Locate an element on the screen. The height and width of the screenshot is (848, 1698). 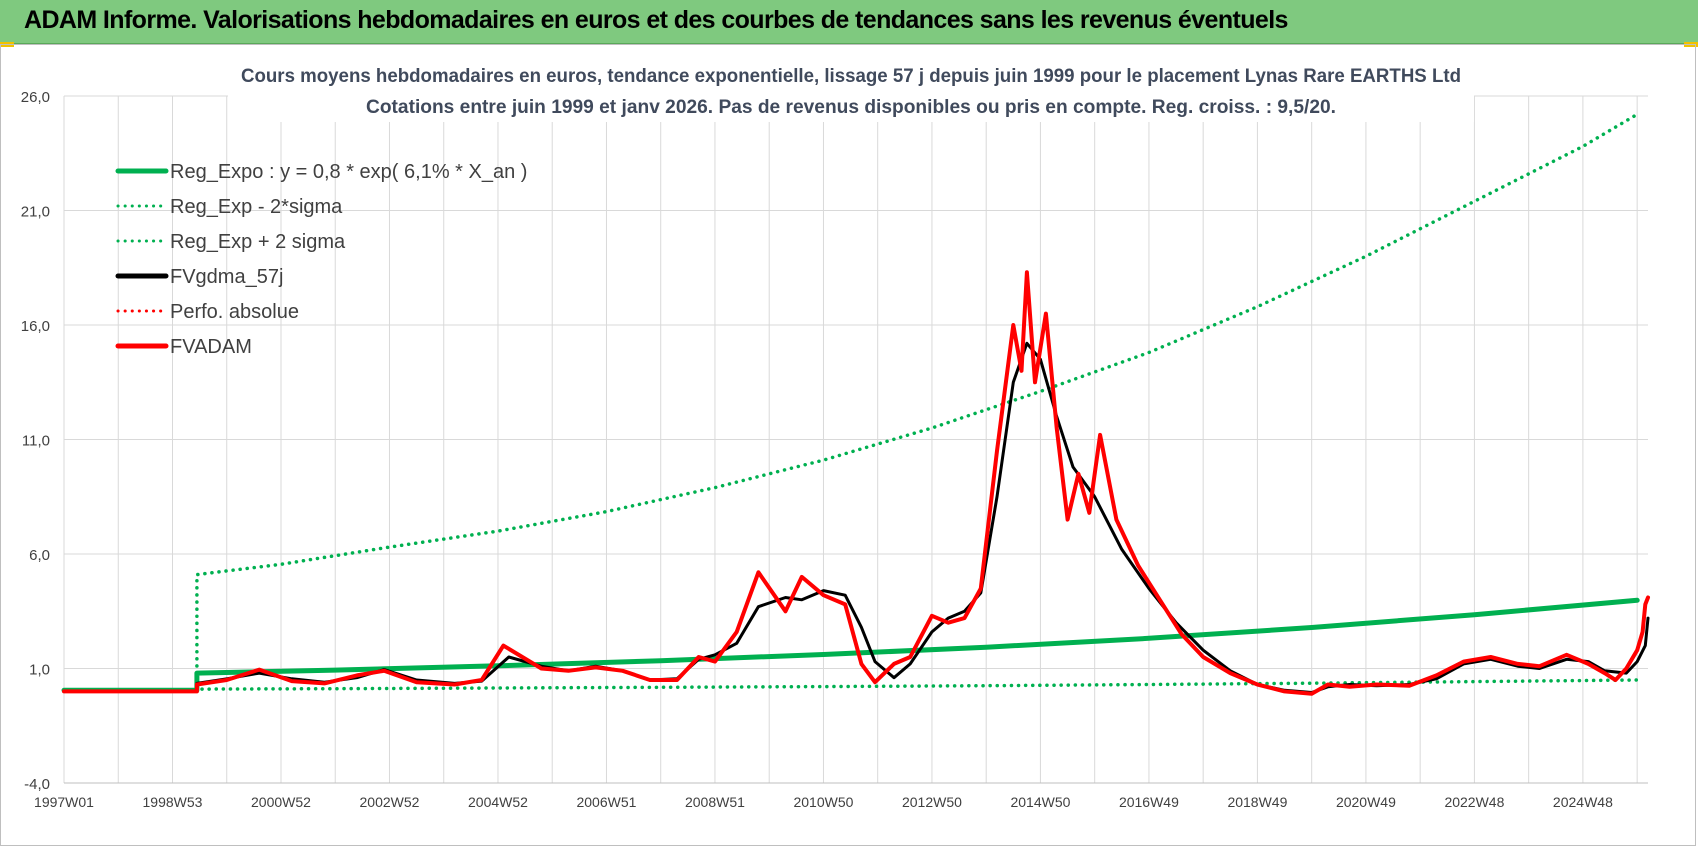
y-tick-label: 21,0 is located at coordinates (35, 212).